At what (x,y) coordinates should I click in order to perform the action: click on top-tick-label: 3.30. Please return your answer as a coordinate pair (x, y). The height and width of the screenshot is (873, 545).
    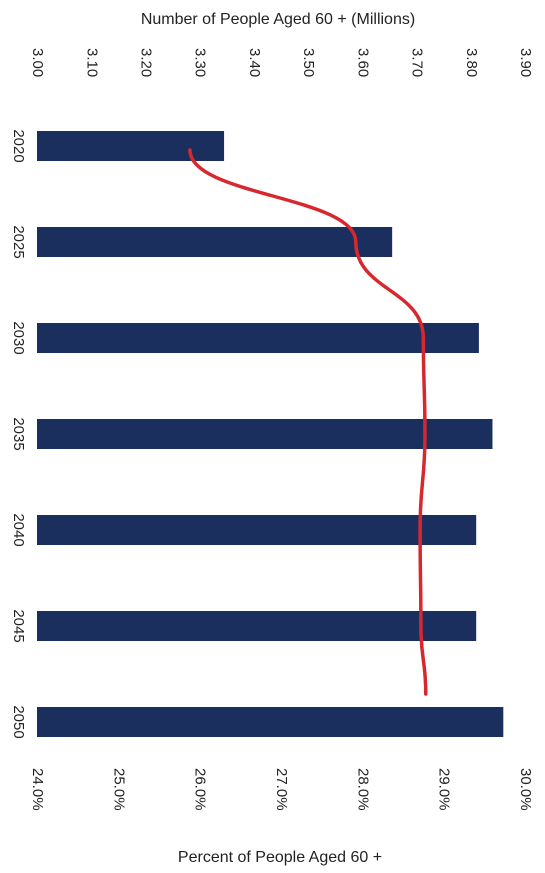
    Looking at the image, I should click on (200, 62).